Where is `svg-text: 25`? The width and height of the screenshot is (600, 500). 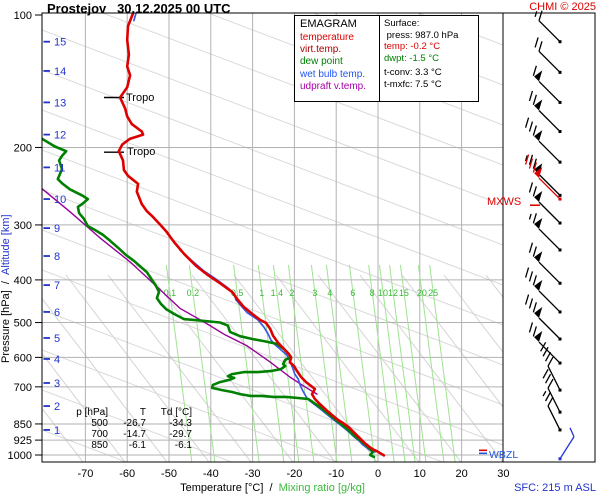 svg-text: 25 is located at coordinates (433, 293).